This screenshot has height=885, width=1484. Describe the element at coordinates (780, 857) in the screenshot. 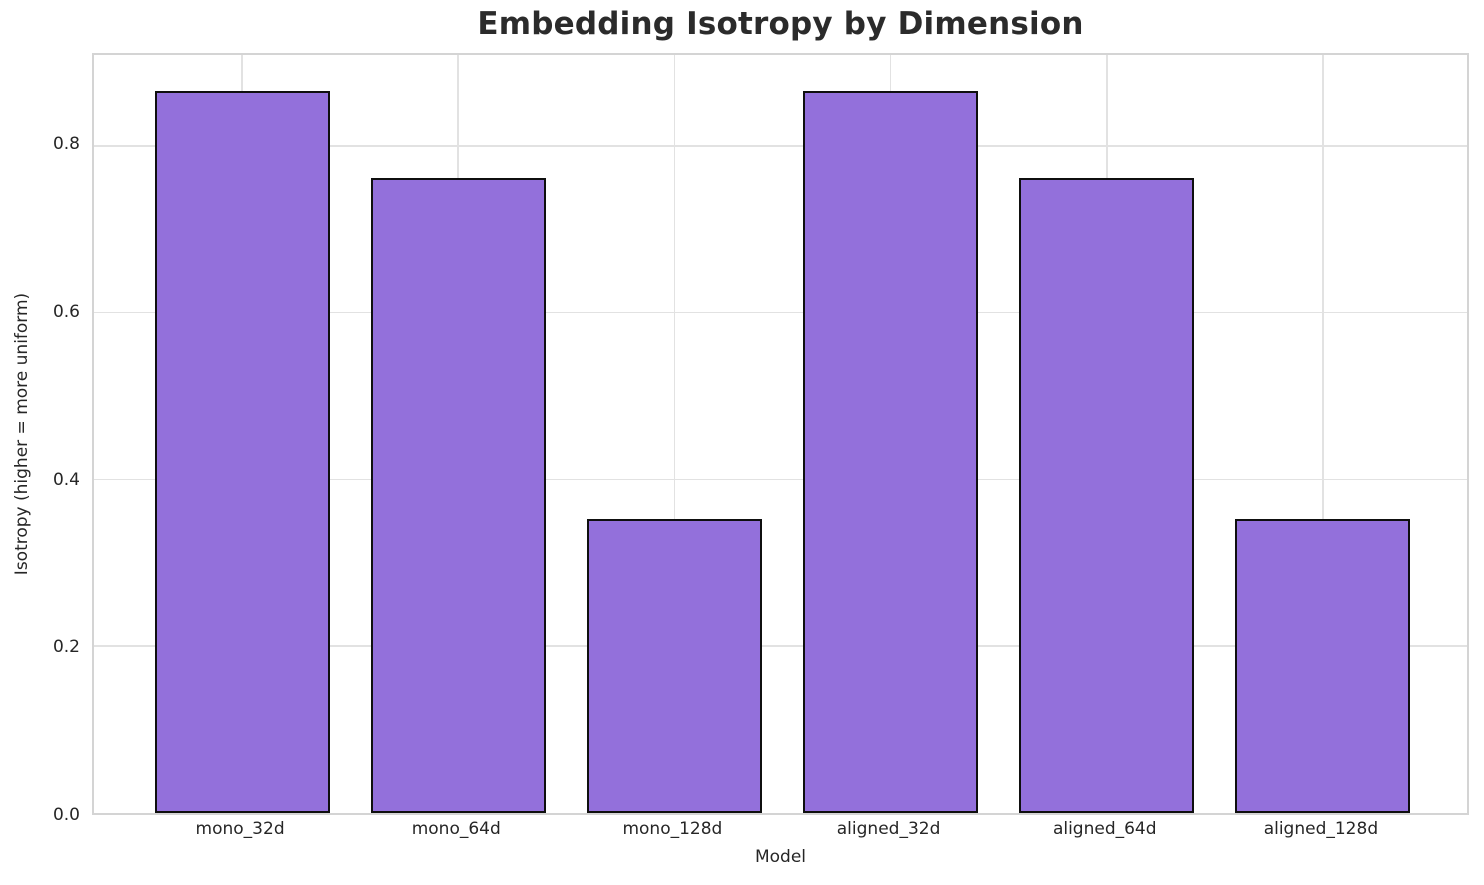

I see `x-axis-label: Model` at that location.